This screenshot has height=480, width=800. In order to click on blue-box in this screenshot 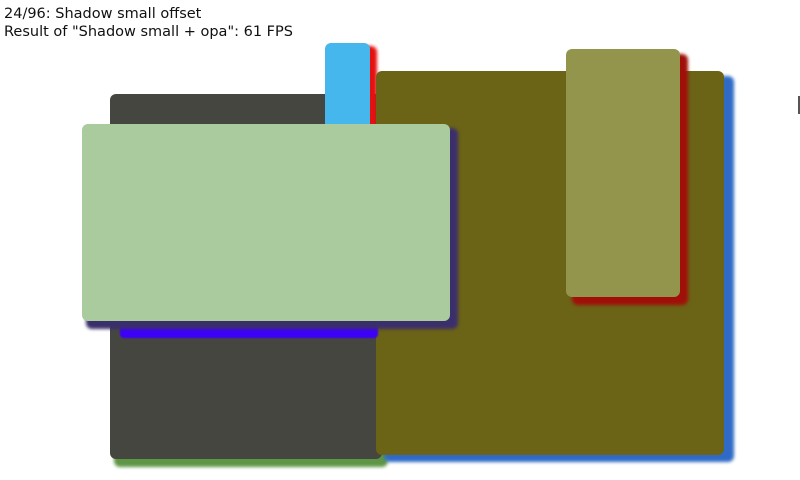, I will do `click(347, 88)`.